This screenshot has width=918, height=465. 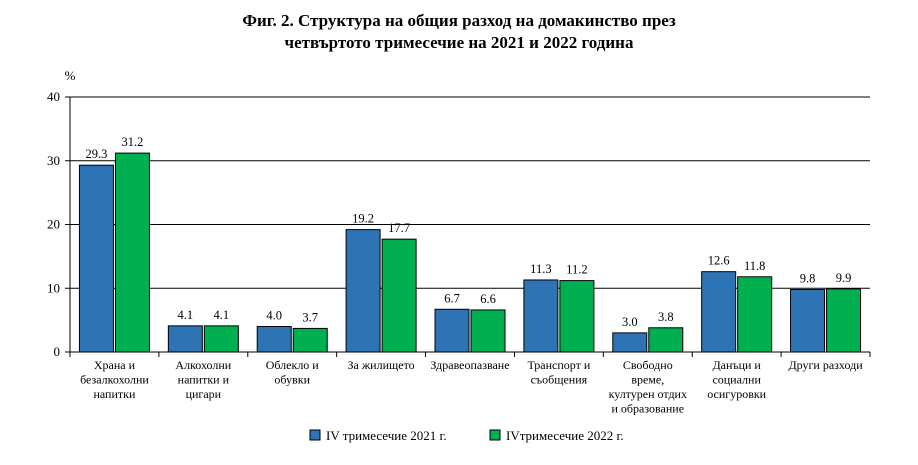 What do you see at coordinates (293, 365) in the screenshot?
I see `category-label-line: Облекло и` at bounding box center [293, 365].